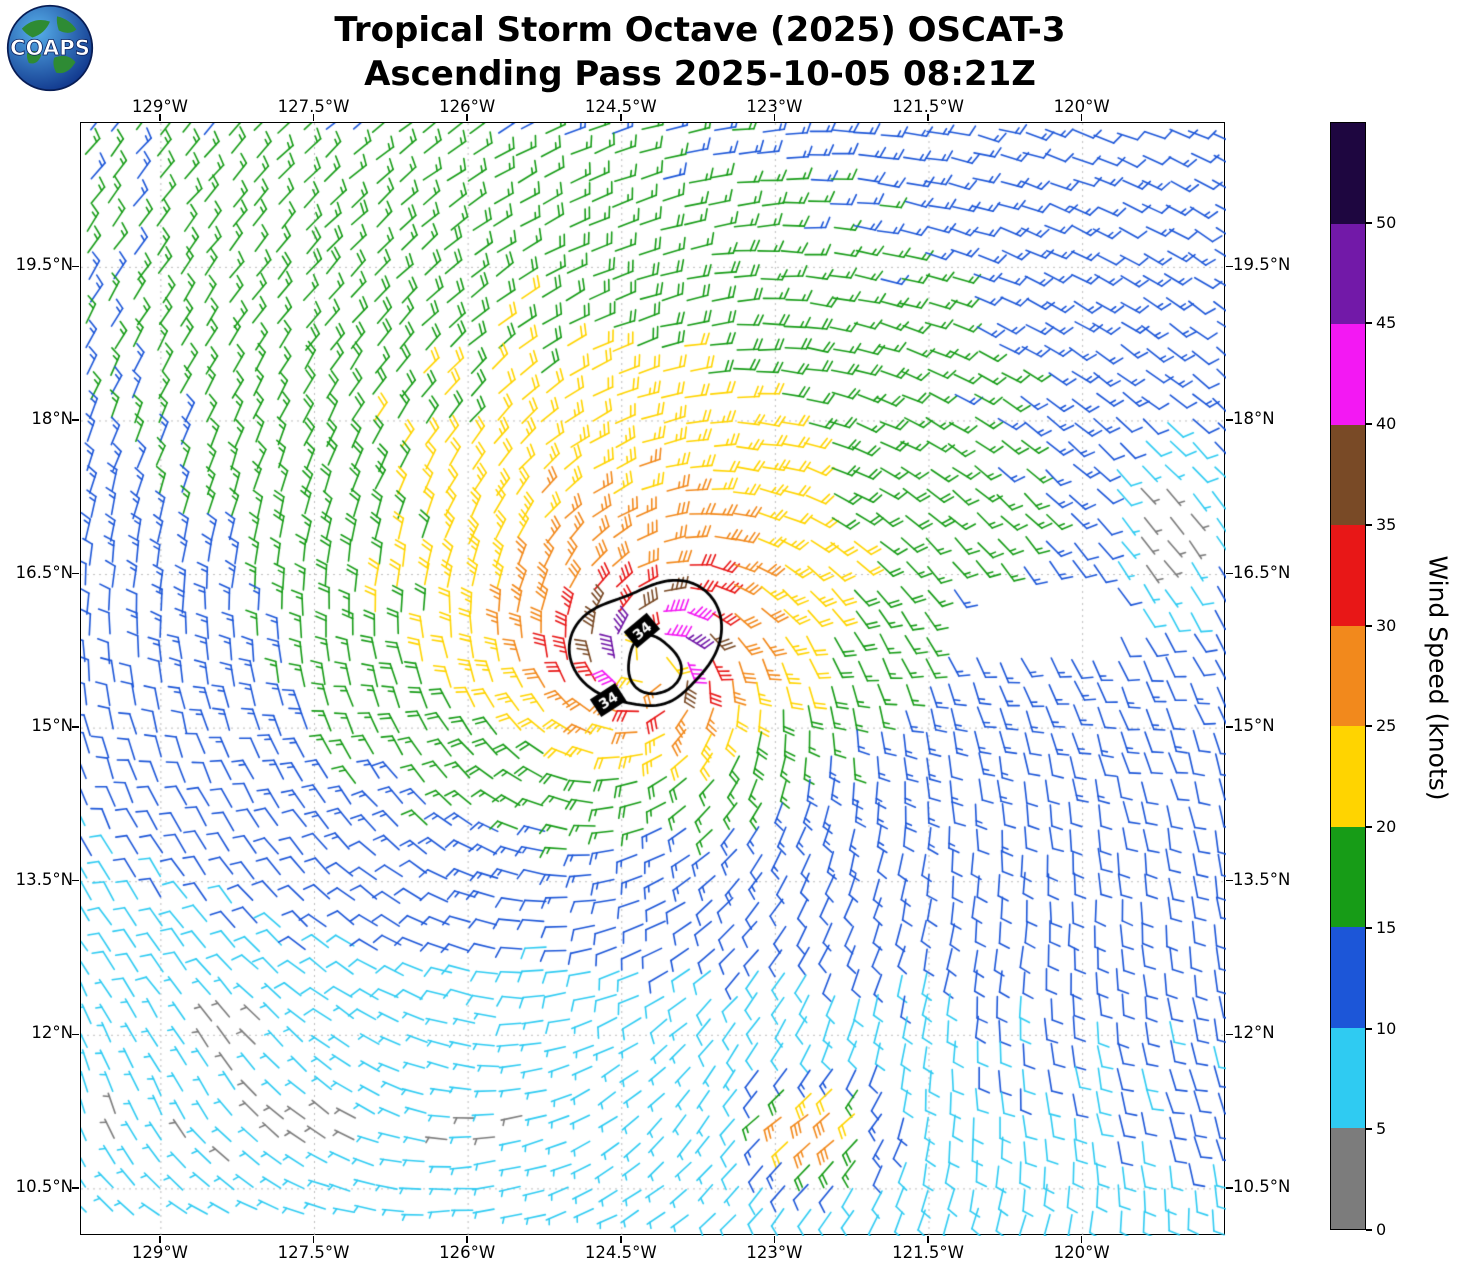 This screenshot has height=1264, width=1465. I want to click on x-tick-label-bottom: 127.5°W, so click(313, 1252).